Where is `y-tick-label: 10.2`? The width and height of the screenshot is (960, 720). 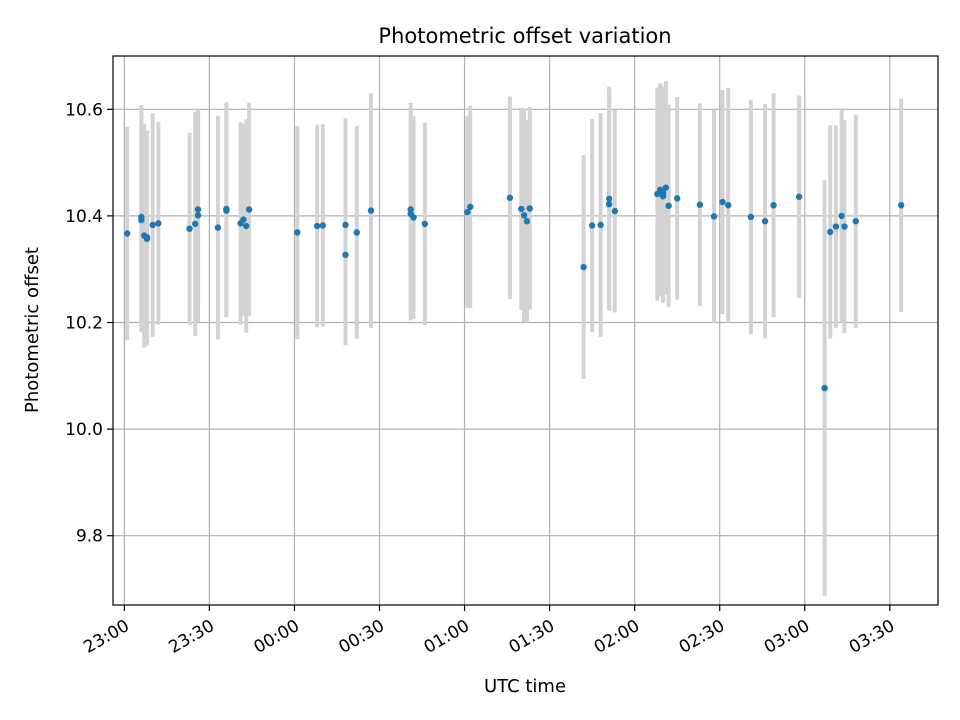
y-tick-label: 10.2 is located at coordinates (84, 324).